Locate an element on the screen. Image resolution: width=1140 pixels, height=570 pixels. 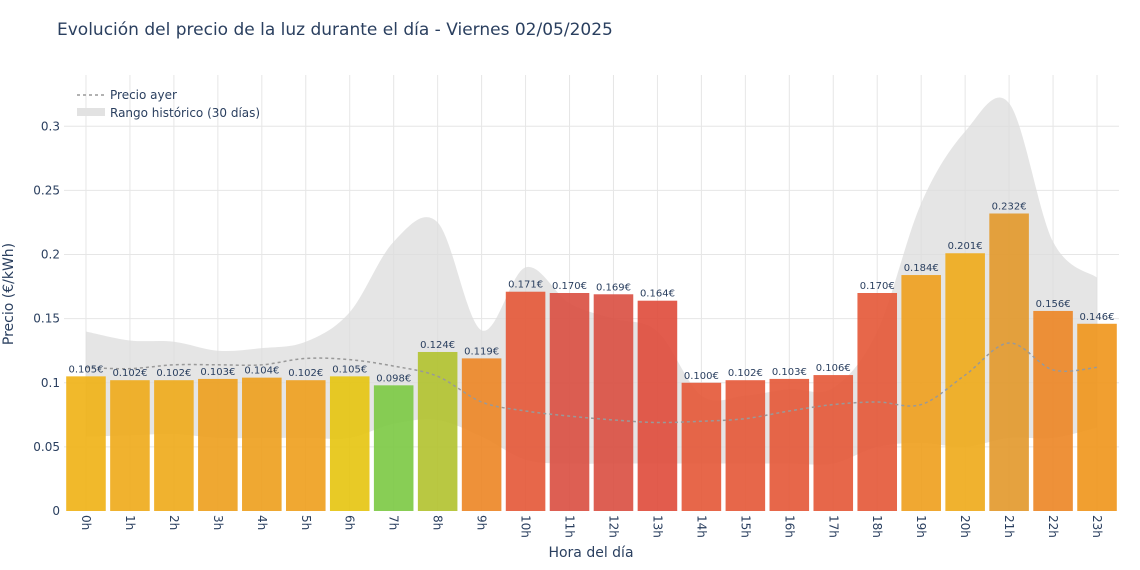
x-tick-label: 14h is located at coordinates (701, 526).